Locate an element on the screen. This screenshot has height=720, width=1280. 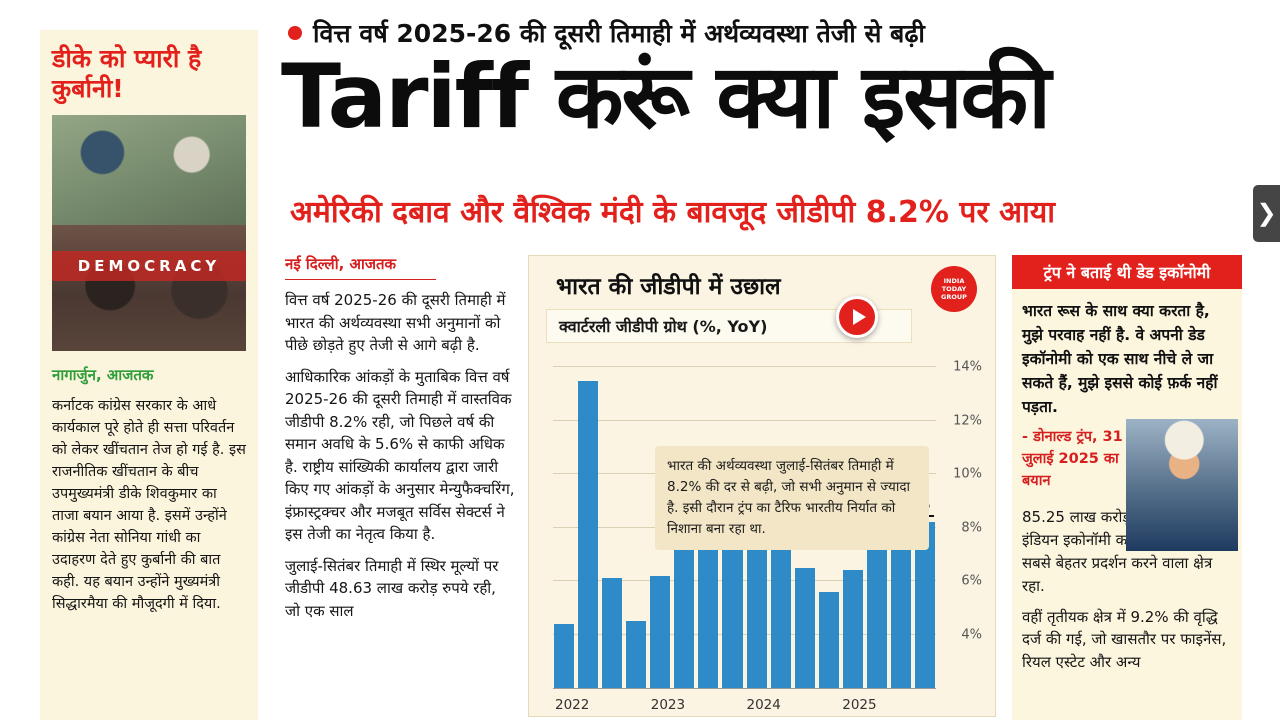
sidebar-byline: नागार्जुन, आजतक is located at coordinates (103, 375).